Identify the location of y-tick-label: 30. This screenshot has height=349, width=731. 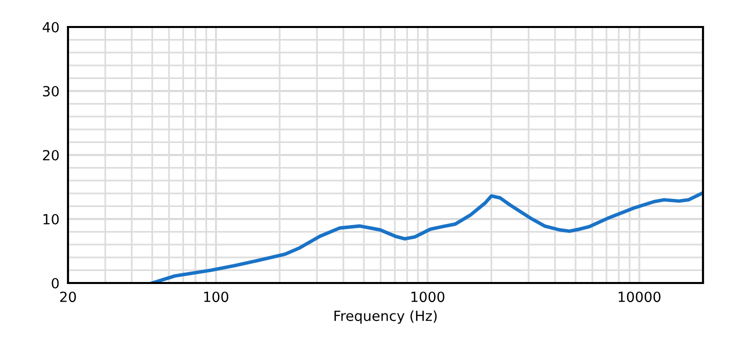
(51, 91).